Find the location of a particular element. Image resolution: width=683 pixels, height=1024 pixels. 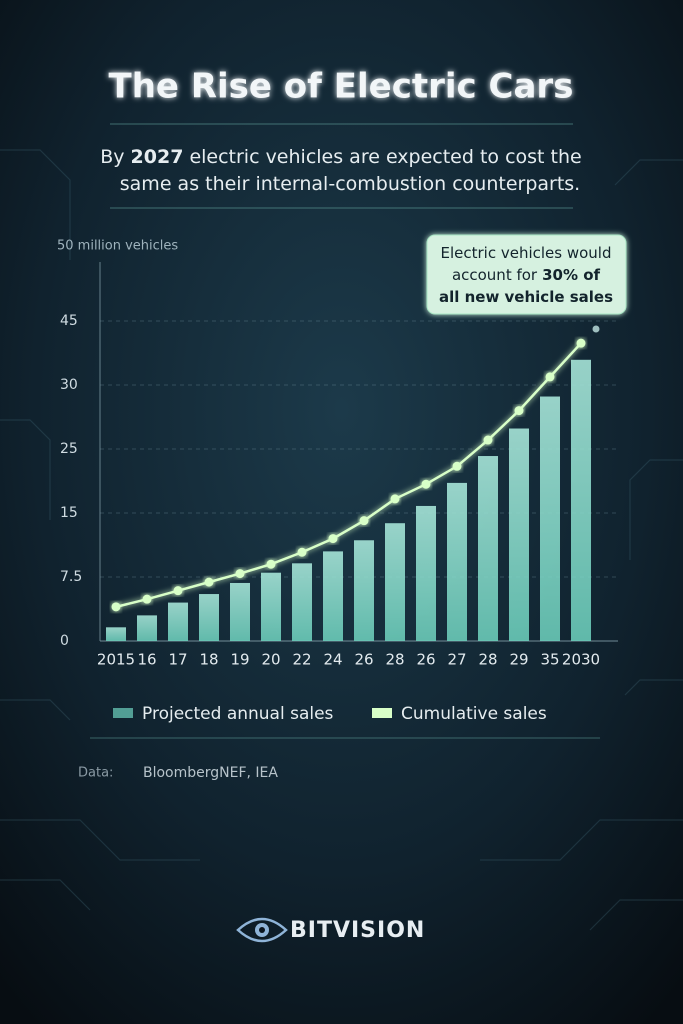

annotation-line: Electric vehicles would is located at coordinates (526, 253).